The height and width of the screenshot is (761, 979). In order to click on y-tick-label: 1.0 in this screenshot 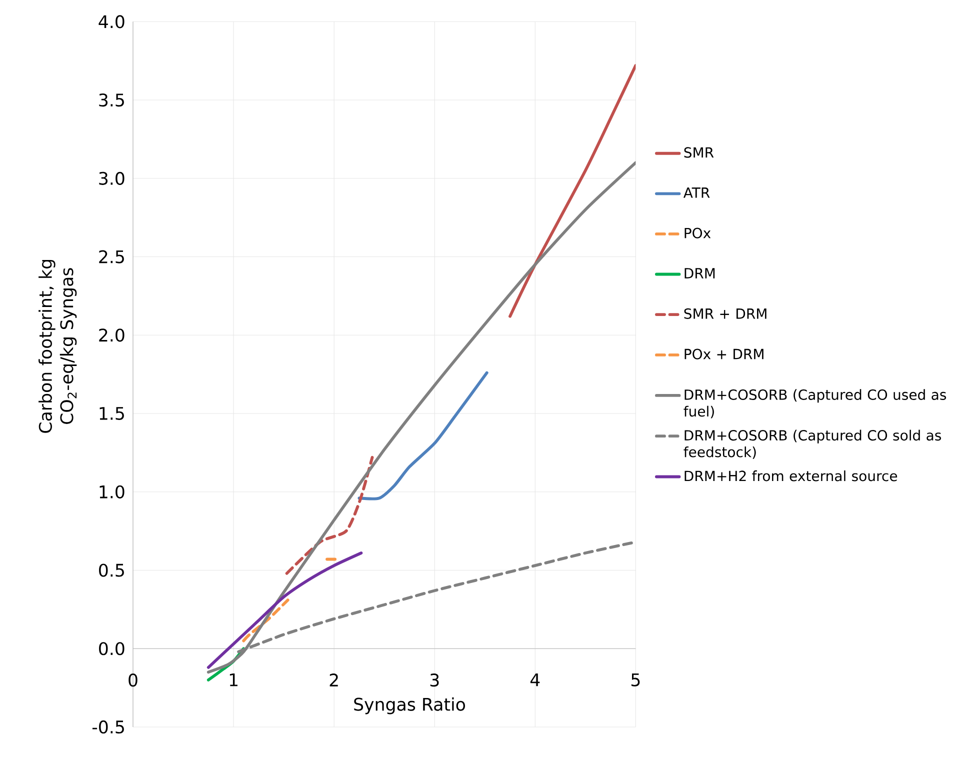, I will do `click(112, 491)`.